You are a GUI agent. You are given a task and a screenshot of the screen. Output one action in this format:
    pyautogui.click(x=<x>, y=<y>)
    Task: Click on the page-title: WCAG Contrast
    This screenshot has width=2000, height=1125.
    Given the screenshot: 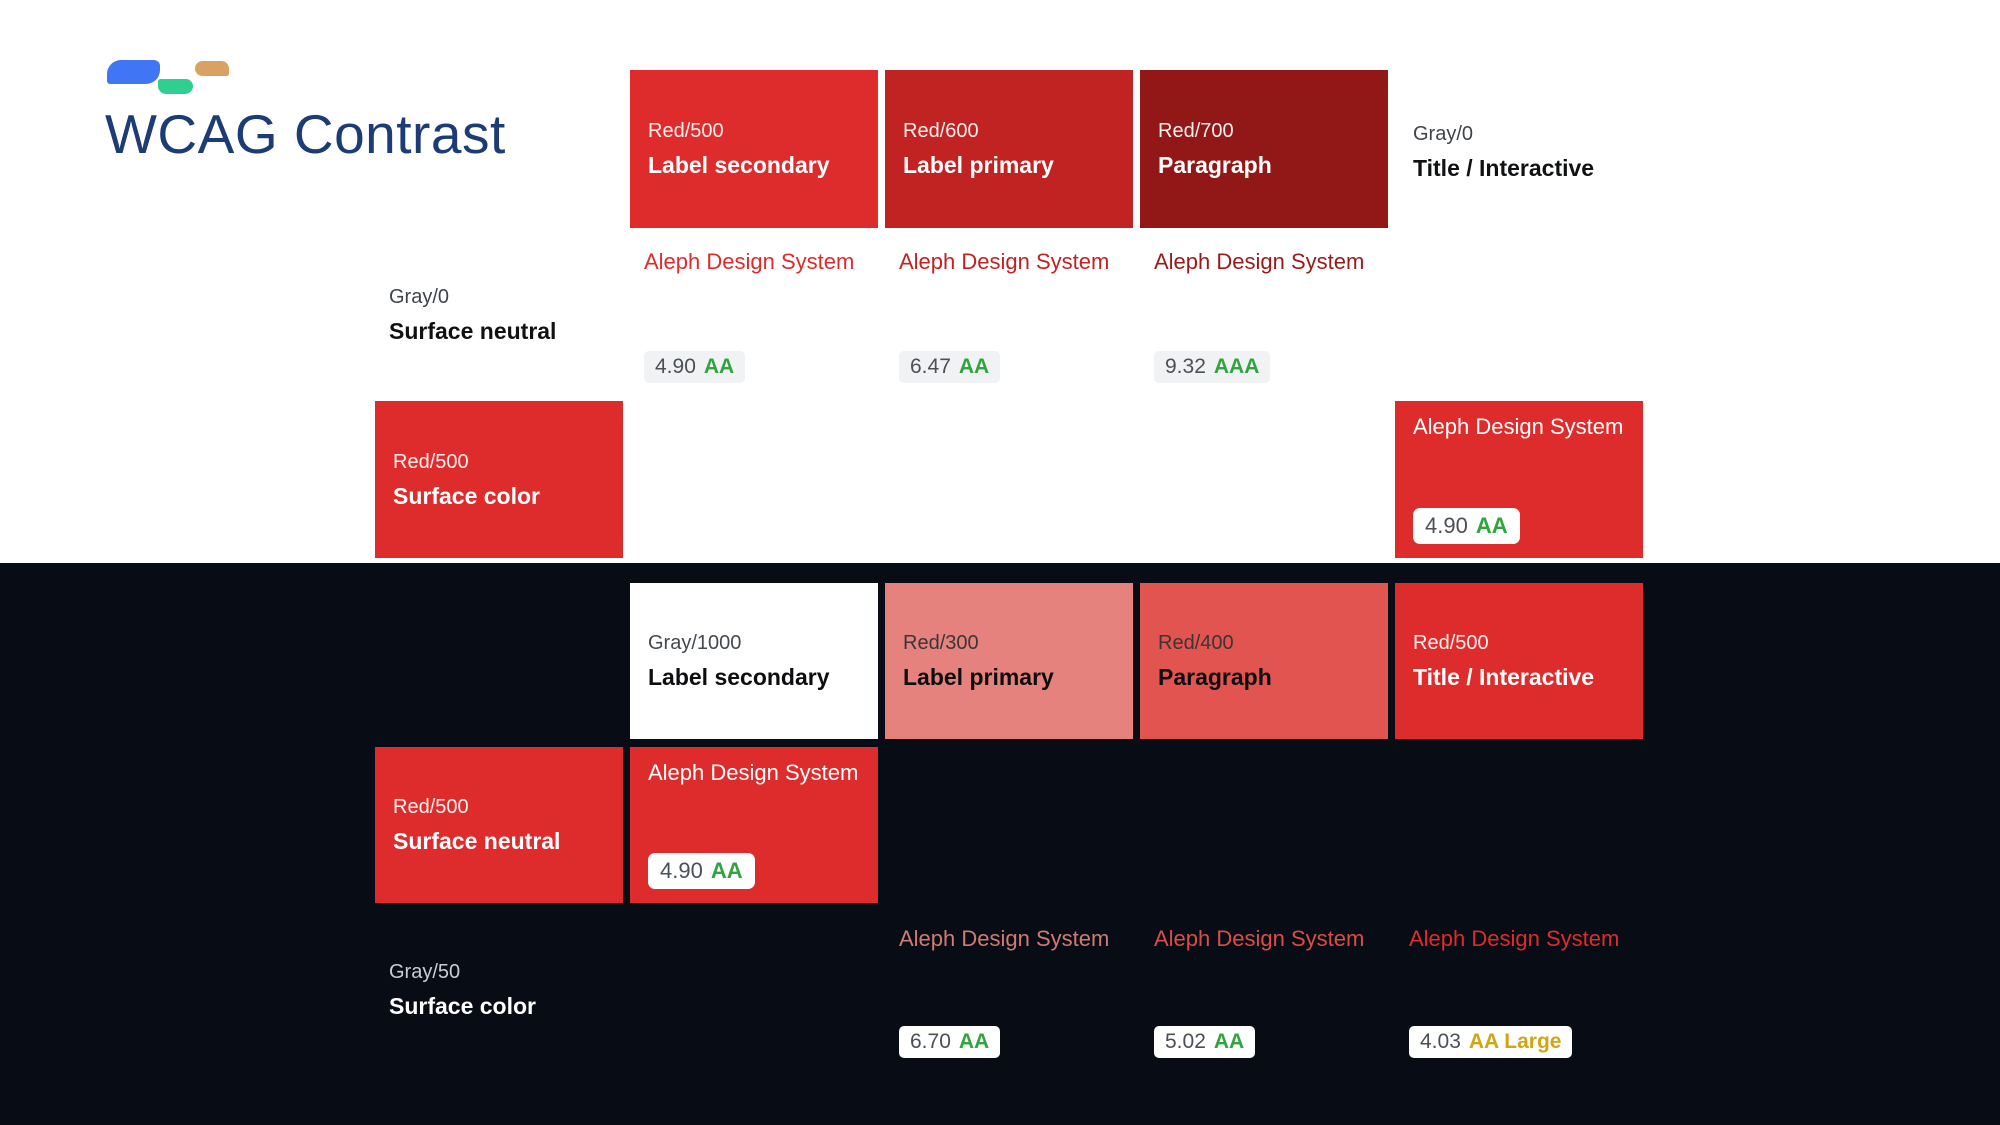 What is the action you would take?
    pyautogui.click(x=305, y=134)
    